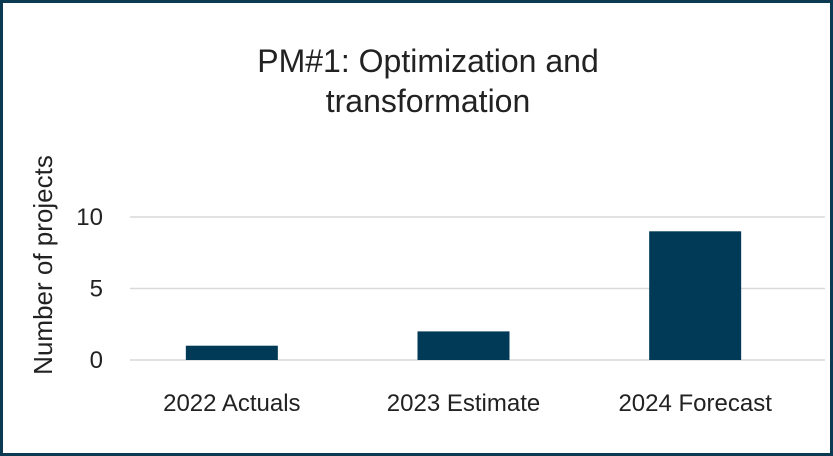 The image size is (833, 456). I want to click on x-tick-label: 2022 Actuals, so click(231, 403).